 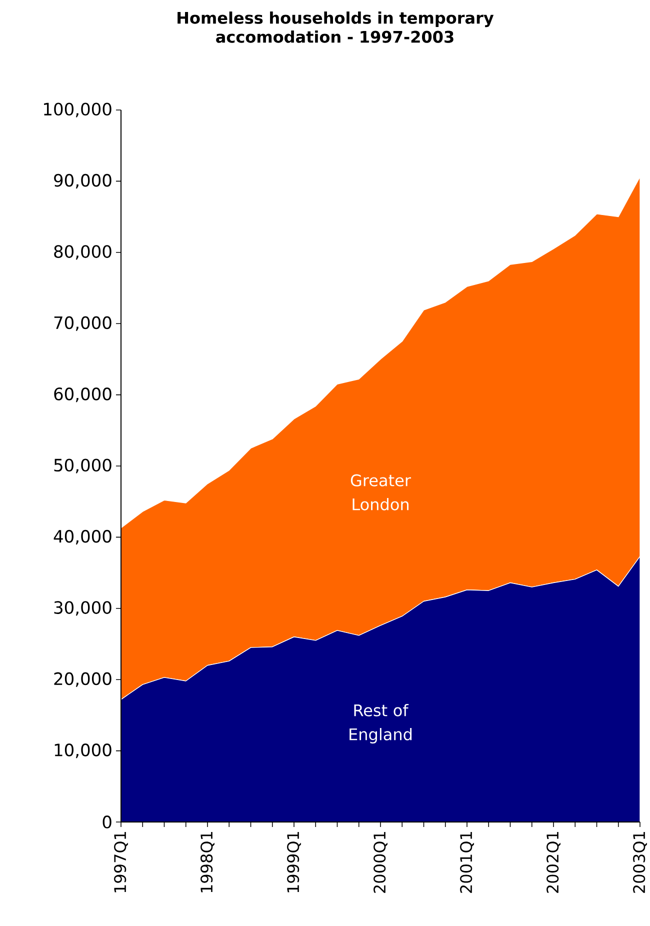 I want to click on series-label: Rest of England, so click(x=380, y=724).